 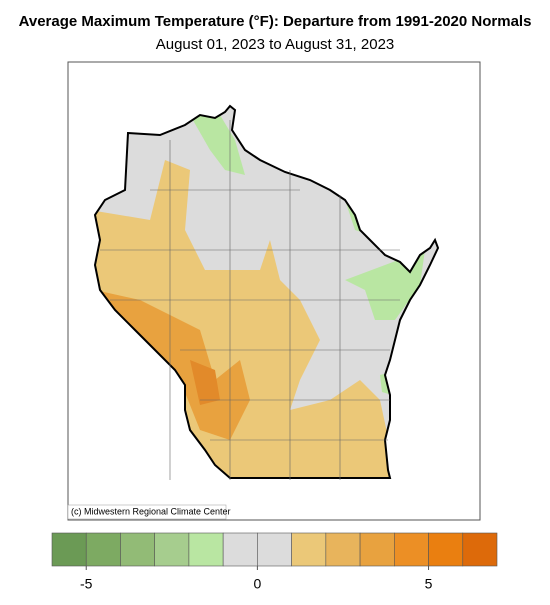 I want to click on legend-tick-label: 5, so click(x=429, y=584).